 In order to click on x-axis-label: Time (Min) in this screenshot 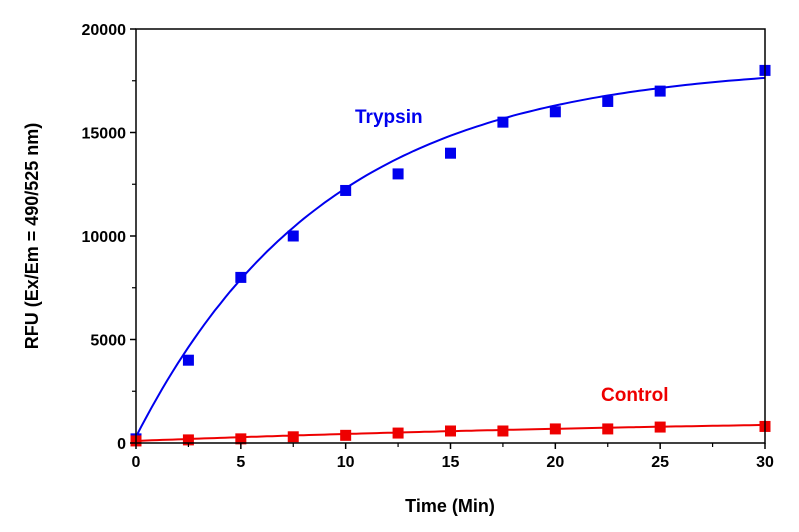, I will do `click(450, 506)`.